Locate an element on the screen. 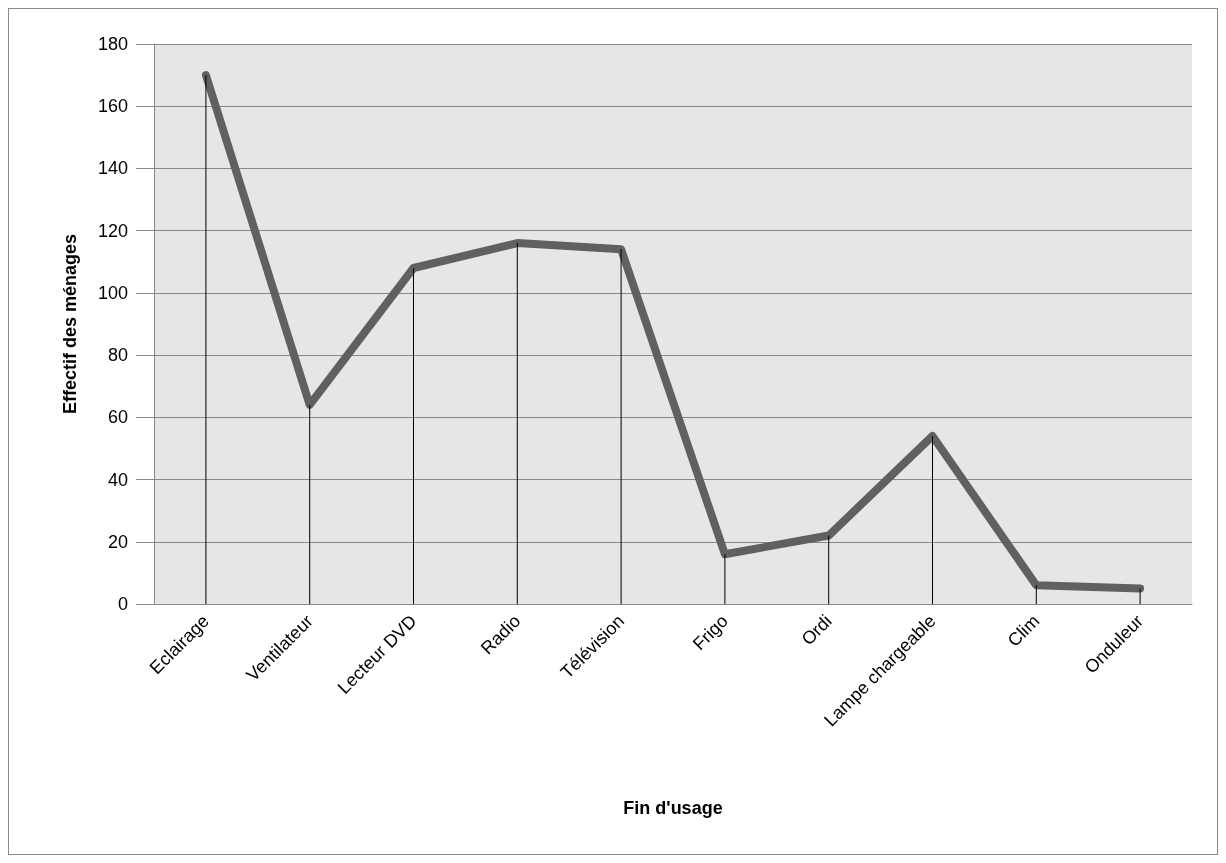 Image resolution: width=1226 pixels, height=863 pixels. y-tick-label: 20 is located at coordinates (117, 541).